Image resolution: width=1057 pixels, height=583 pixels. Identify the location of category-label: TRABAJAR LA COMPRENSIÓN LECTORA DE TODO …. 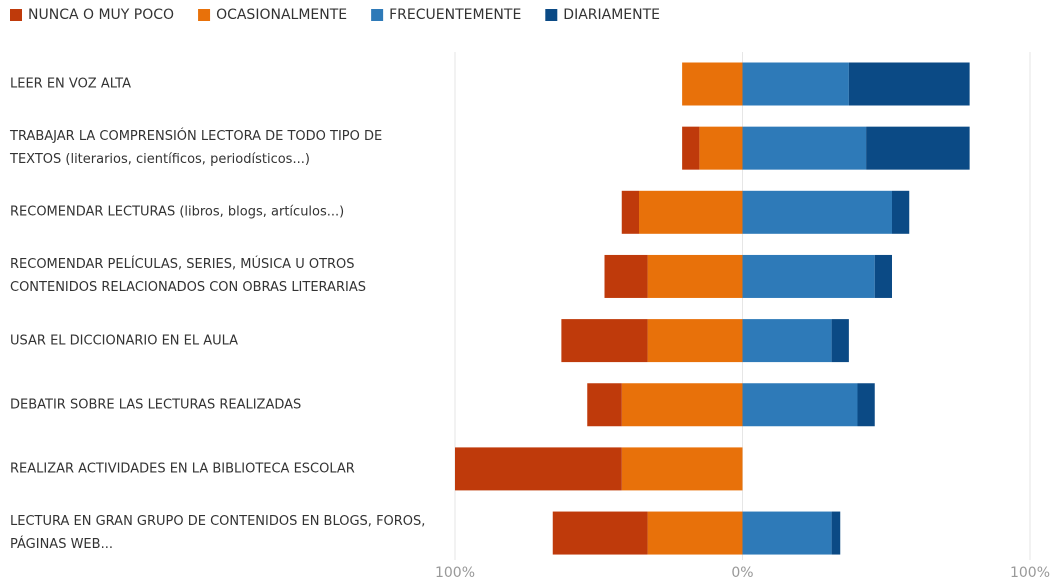
(196, 148).